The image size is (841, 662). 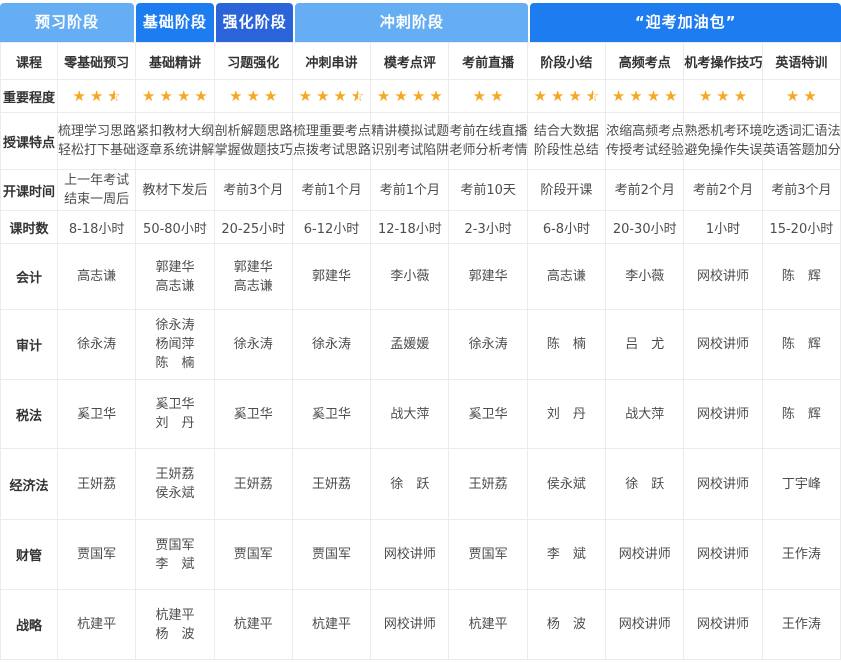 What do you see at coordinates (175, 150) in the screenshot?
I see `cell-text-line: 逐章系统讲解` at bounding box center [175, 150].